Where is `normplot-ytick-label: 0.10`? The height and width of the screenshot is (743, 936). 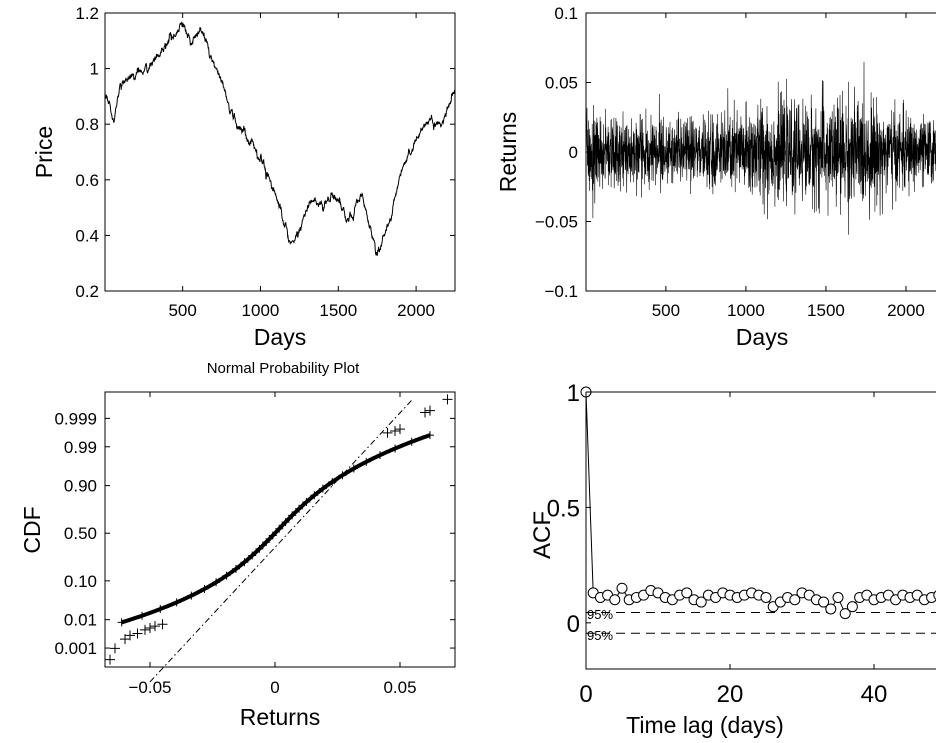 normplot-ytick-label: 0.10 is located at coordinates (80, 581).